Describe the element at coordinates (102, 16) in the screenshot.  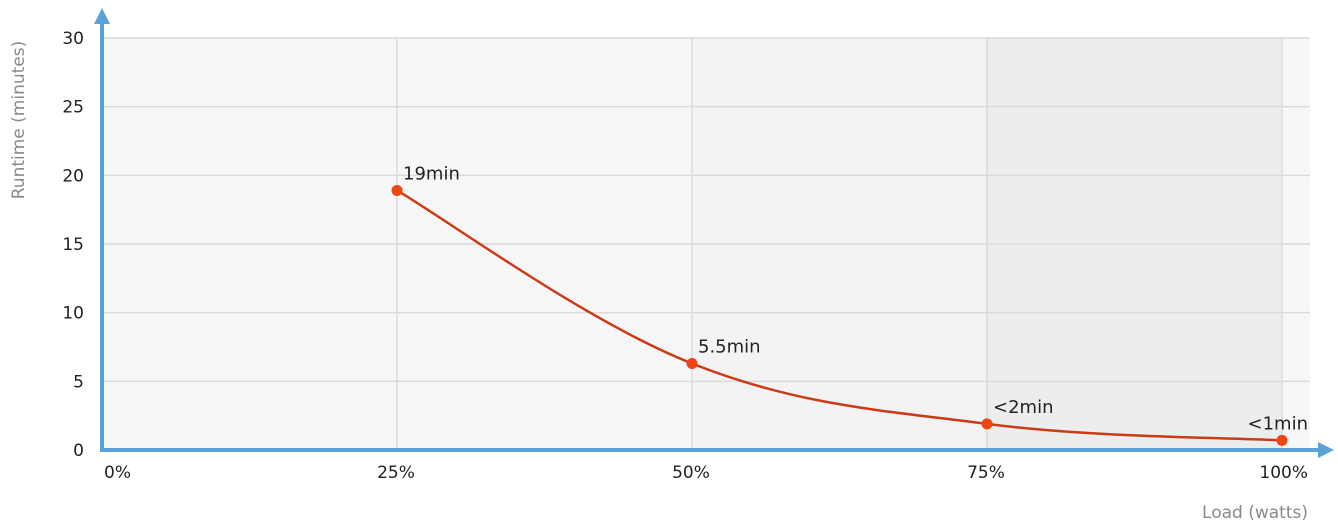
I see `y-axis-arrow` at that location.